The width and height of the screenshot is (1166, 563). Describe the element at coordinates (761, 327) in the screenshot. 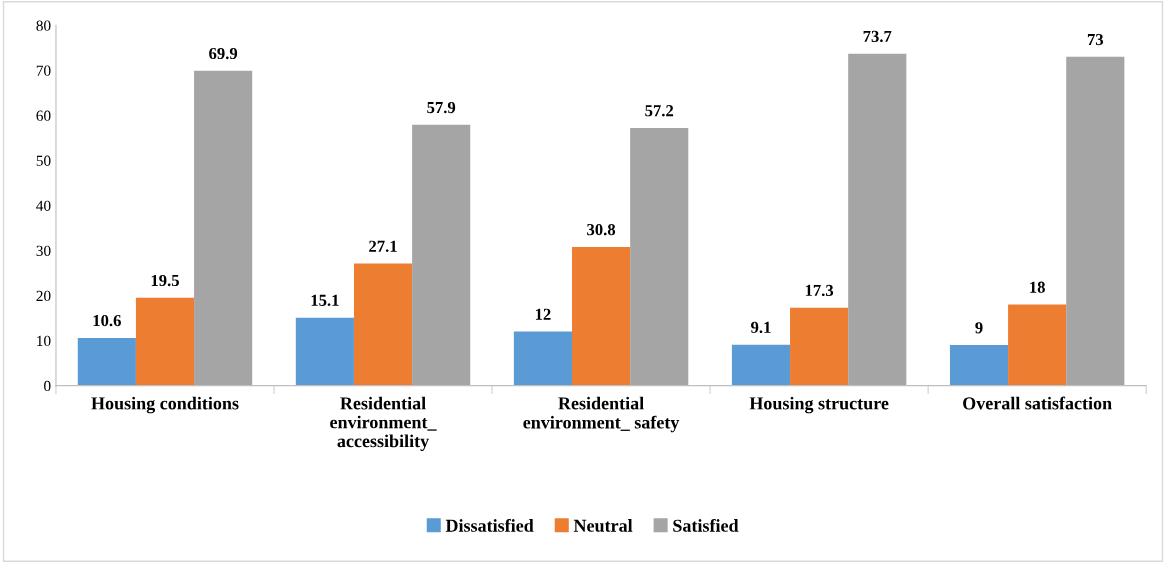

I see `data-label: 9.1` at that location.